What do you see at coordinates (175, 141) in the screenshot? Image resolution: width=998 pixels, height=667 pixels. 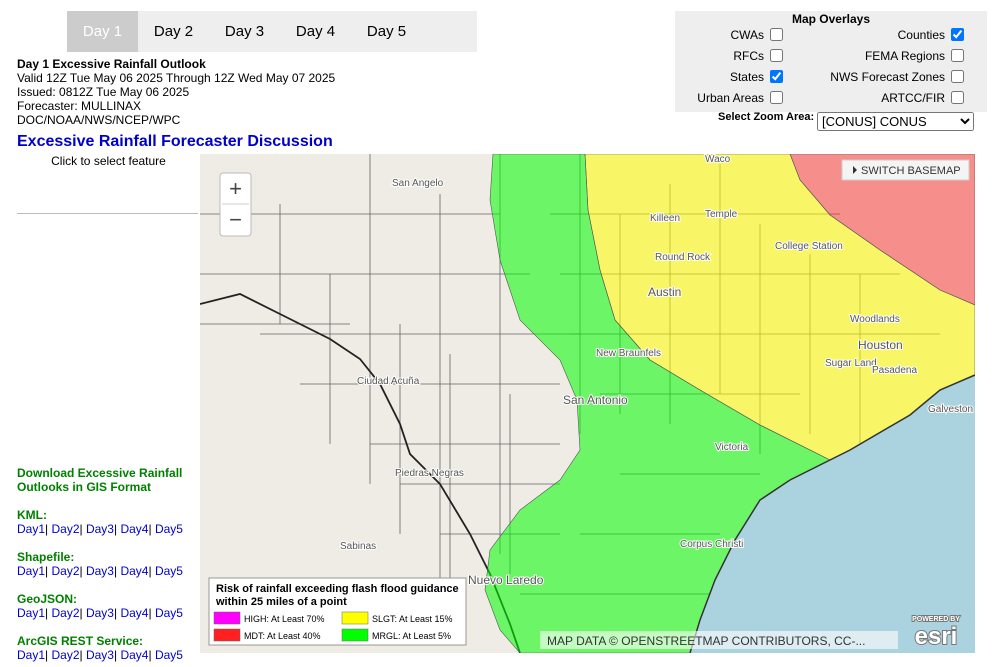 I see `discussion-link: Excessive Rainfall Forecaster Discussion` at bounding box center [175, 141].